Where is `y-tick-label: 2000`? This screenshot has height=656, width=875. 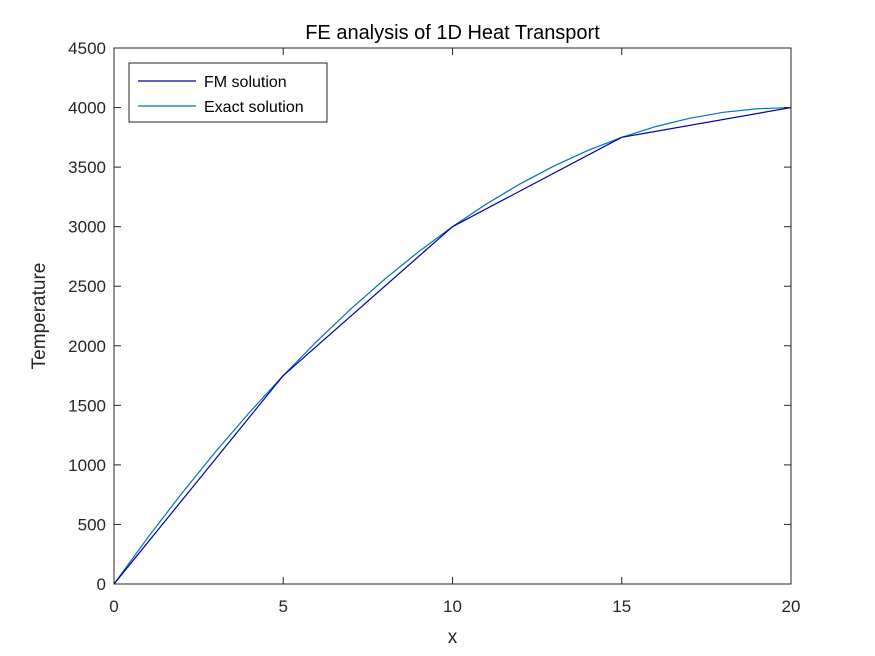 y-tick-label: 2000 is located at coordinates (87, 346).